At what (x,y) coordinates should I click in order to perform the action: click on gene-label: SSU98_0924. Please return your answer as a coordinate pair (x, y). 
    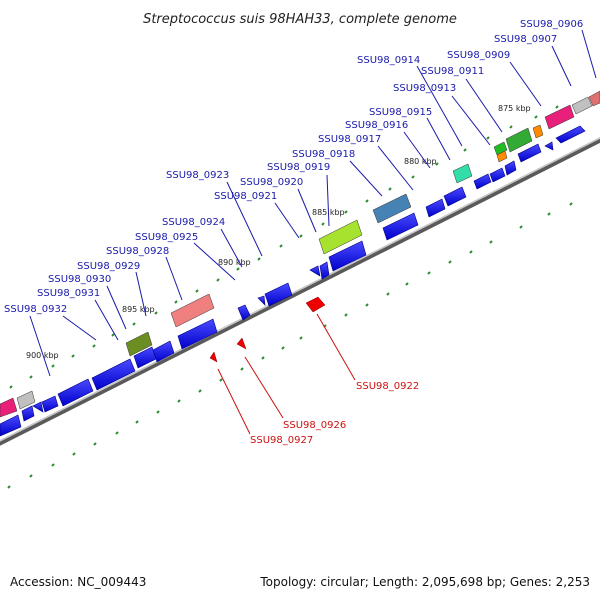
    Looking at the image, I should click on (193, 222).